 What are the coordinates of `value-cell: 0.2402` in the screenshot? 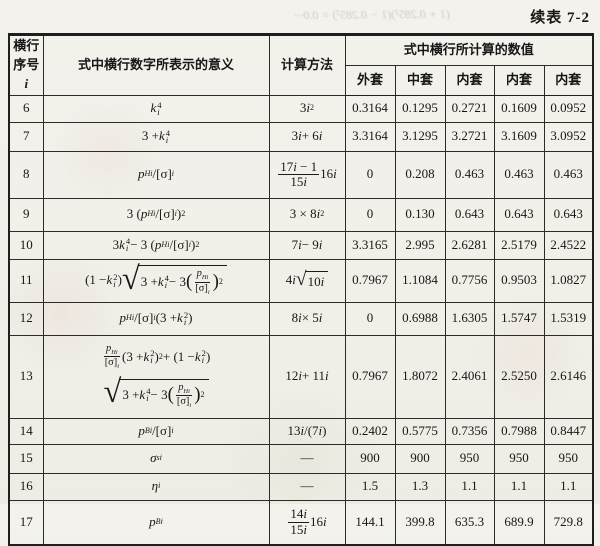 It's located at (370, 431).